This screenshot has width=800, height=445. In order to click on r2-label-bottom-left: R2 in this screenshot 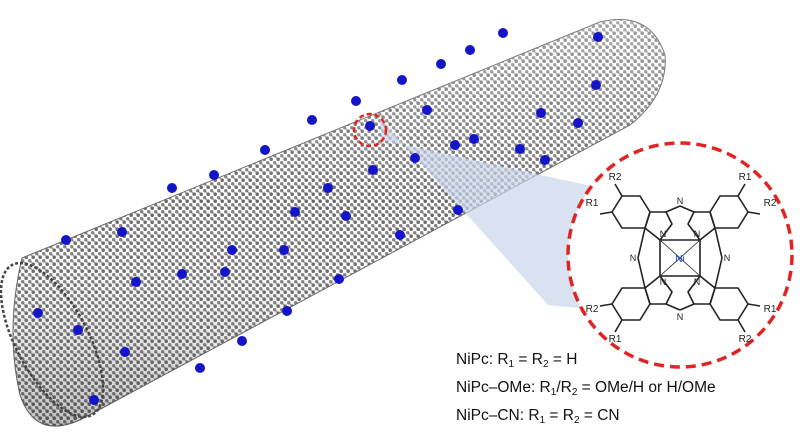, I will do `click(592, 309)`.